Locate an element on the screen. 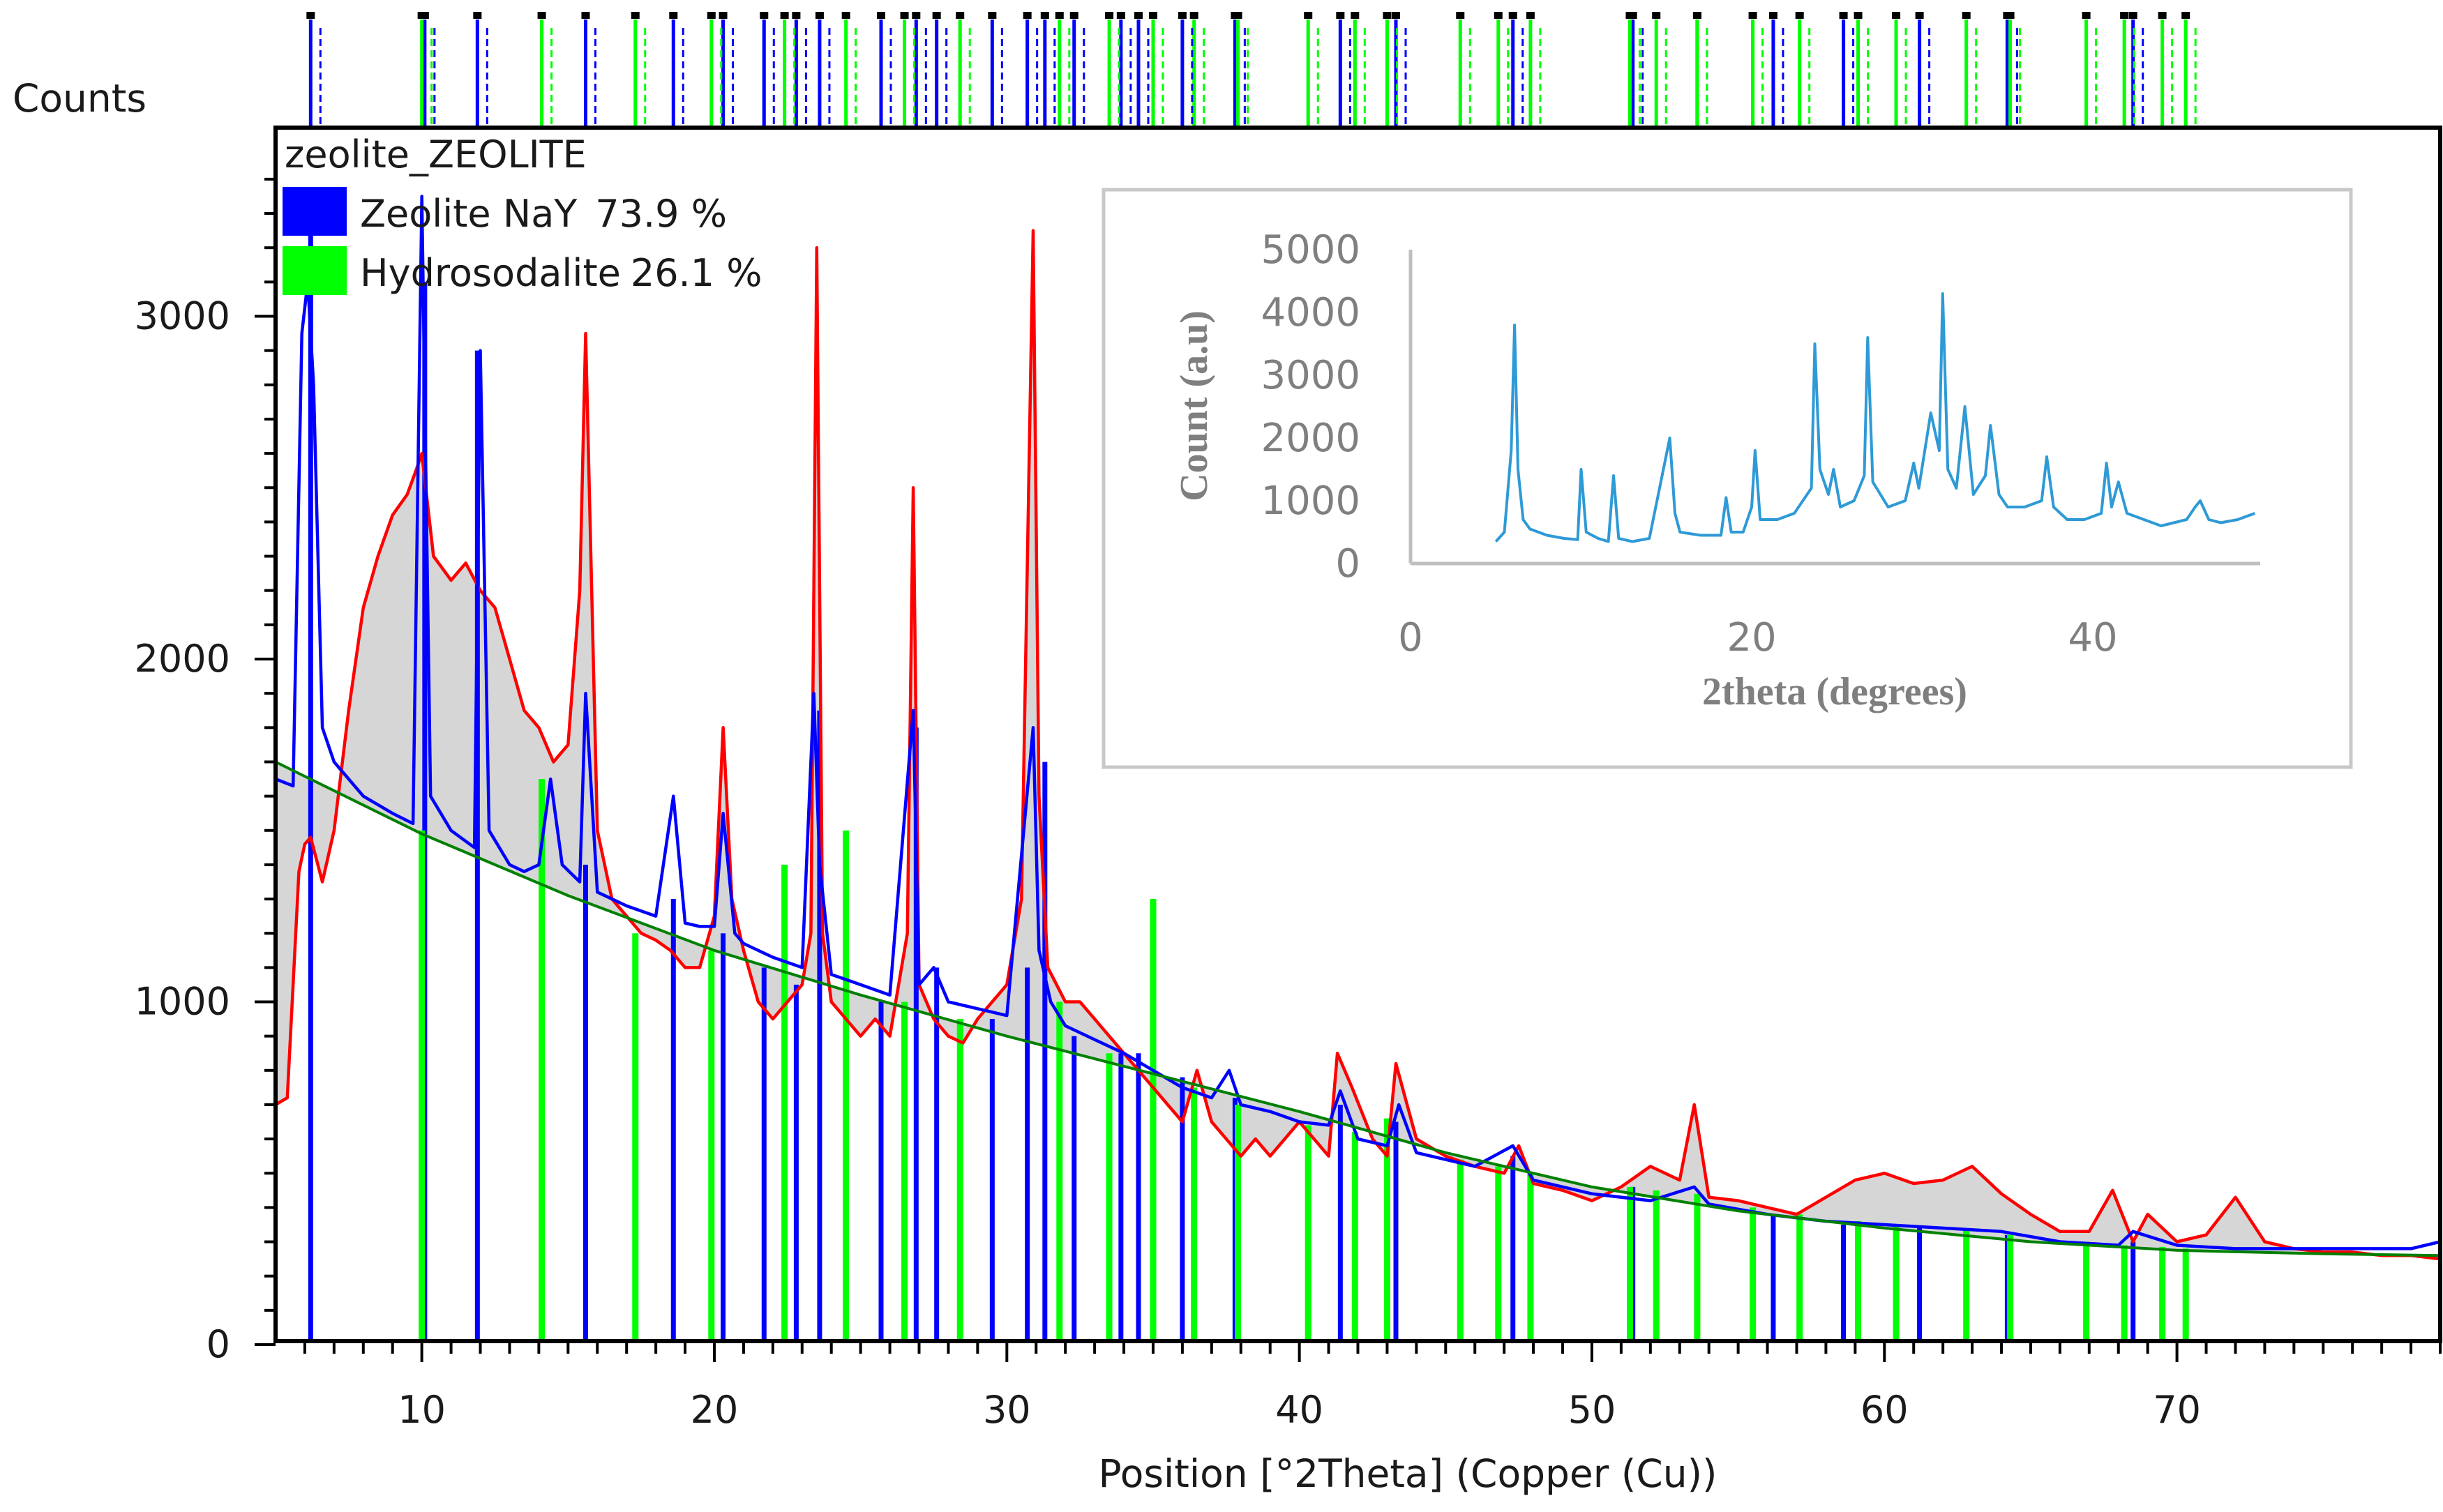 Image resolution: width=2443 pixels, height=1512 pixels. inset-y-tick-label: 4000 is located at coordinates (1311, 312).